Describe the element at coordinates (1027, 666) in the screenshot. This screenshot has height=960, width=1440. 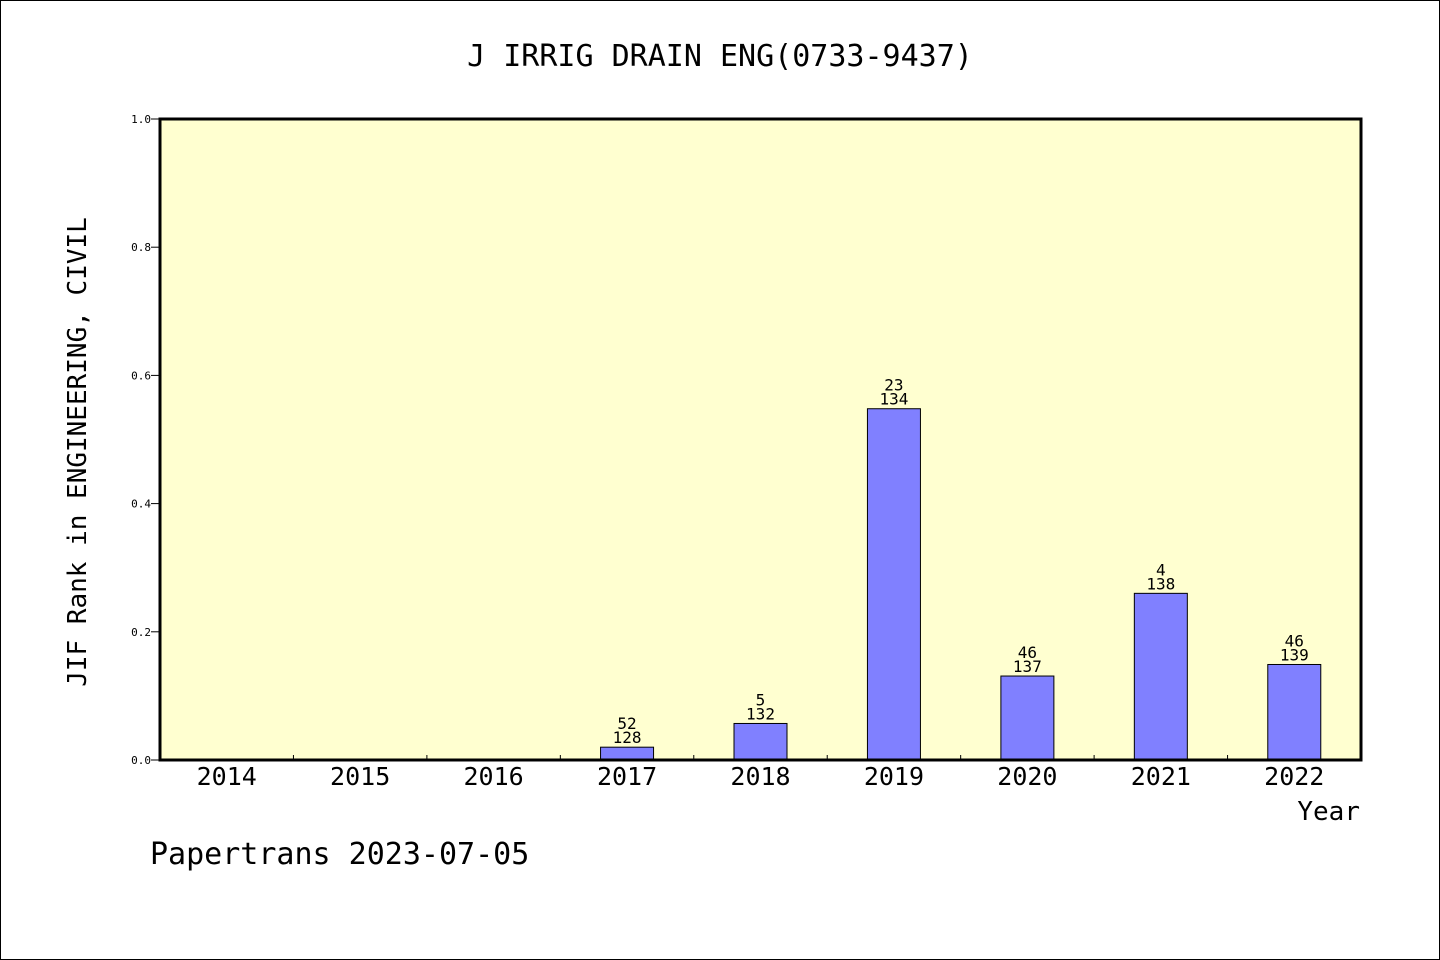
I see `bar-label-total: 137` at that location.